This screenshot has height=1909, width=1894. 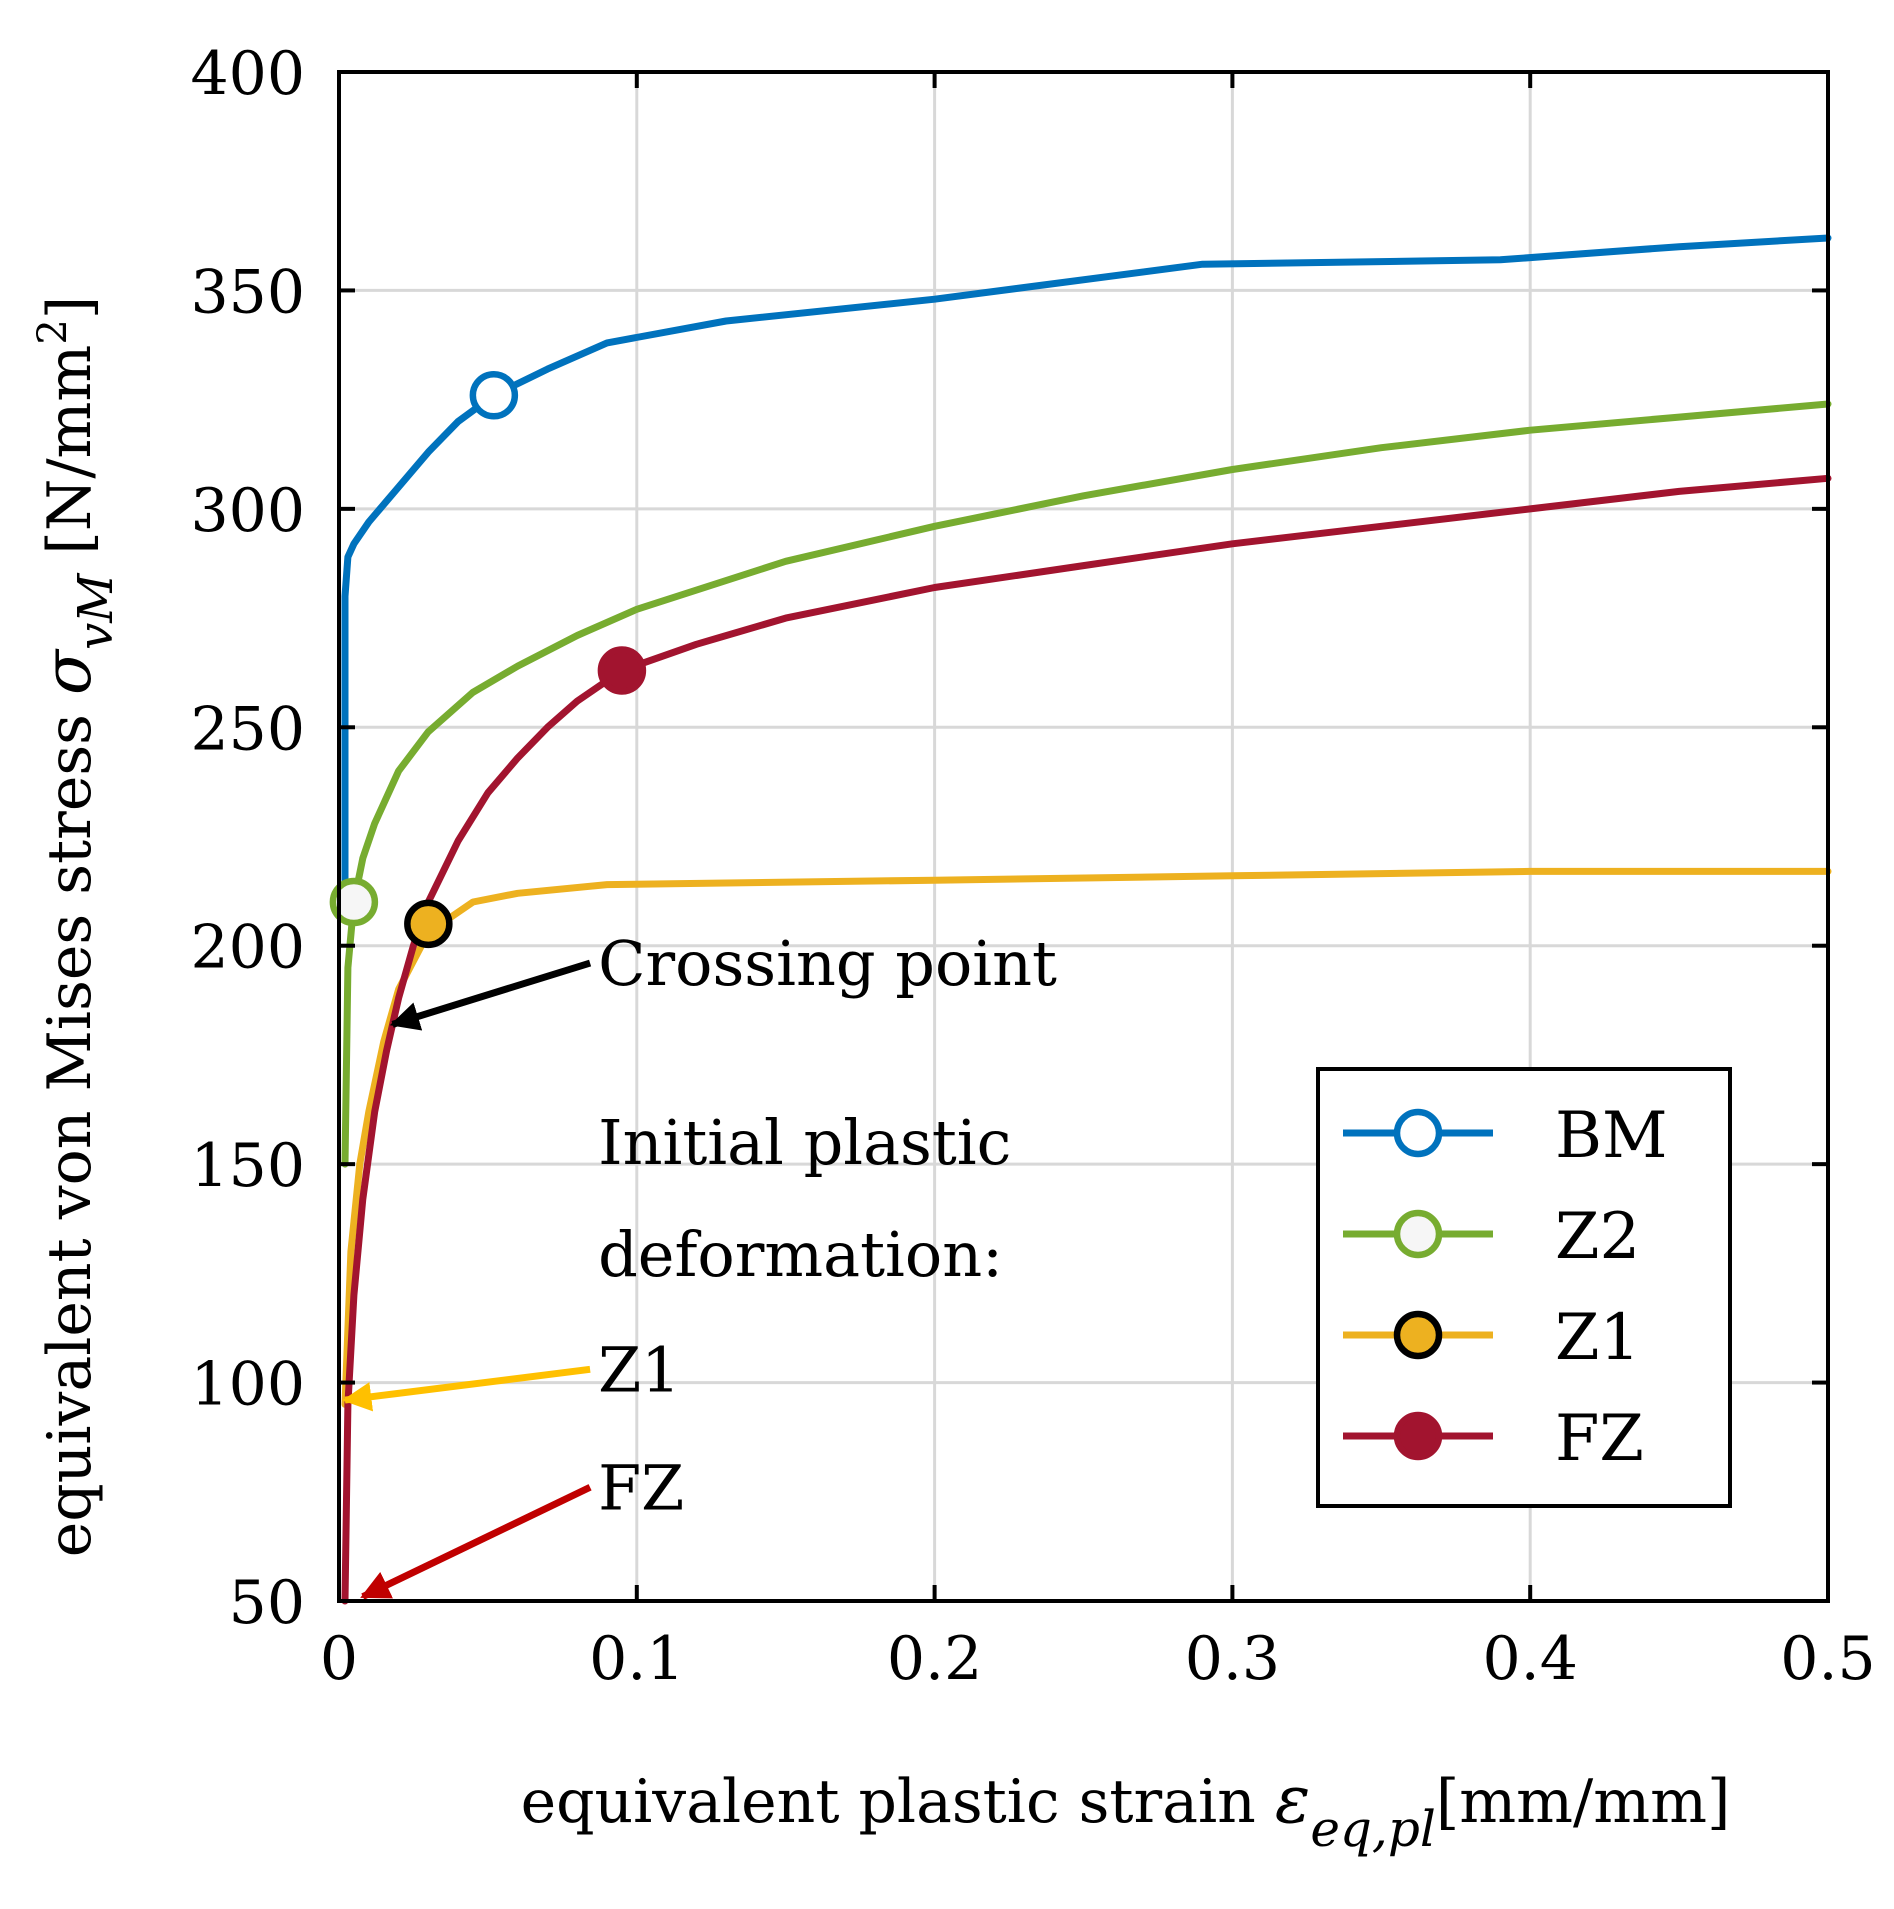 I want to click on y-tick-label: 400, so click(x=247, y=74).